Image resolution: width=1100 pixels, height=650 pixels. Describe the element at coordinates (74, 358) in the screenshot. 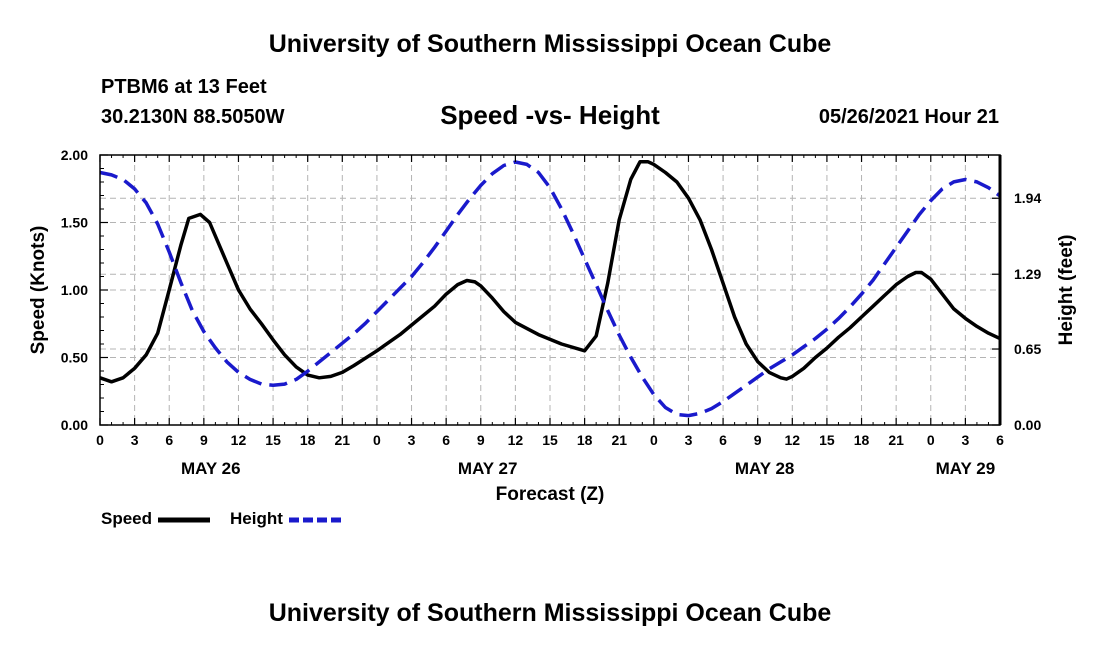

I see `y-tick-label: 0.50` at that location.